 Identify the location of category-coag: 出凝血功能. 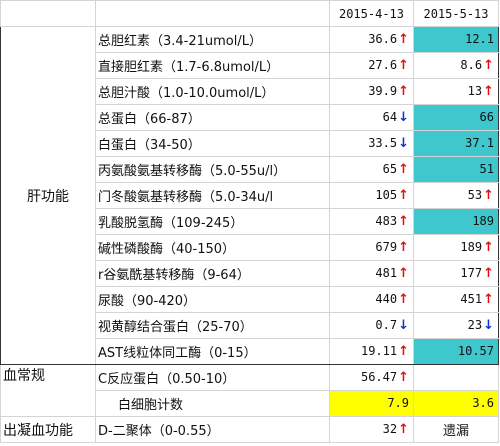
(48, 429).